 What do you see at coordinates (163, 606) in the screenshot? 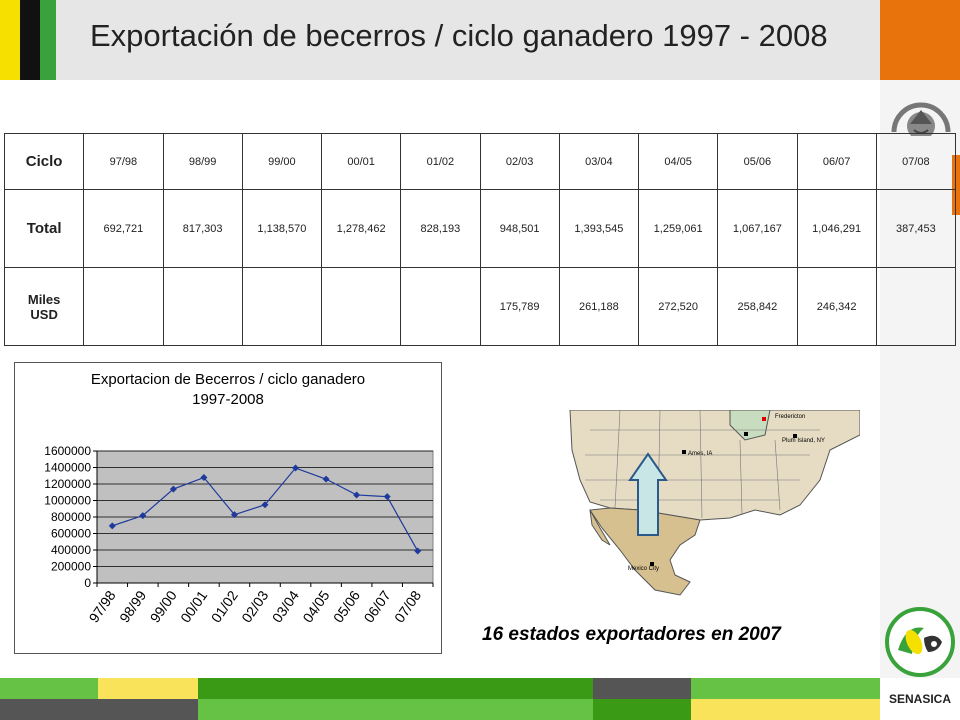
I see `x-tick-label: 99/00` at bounding box center [163, 606].